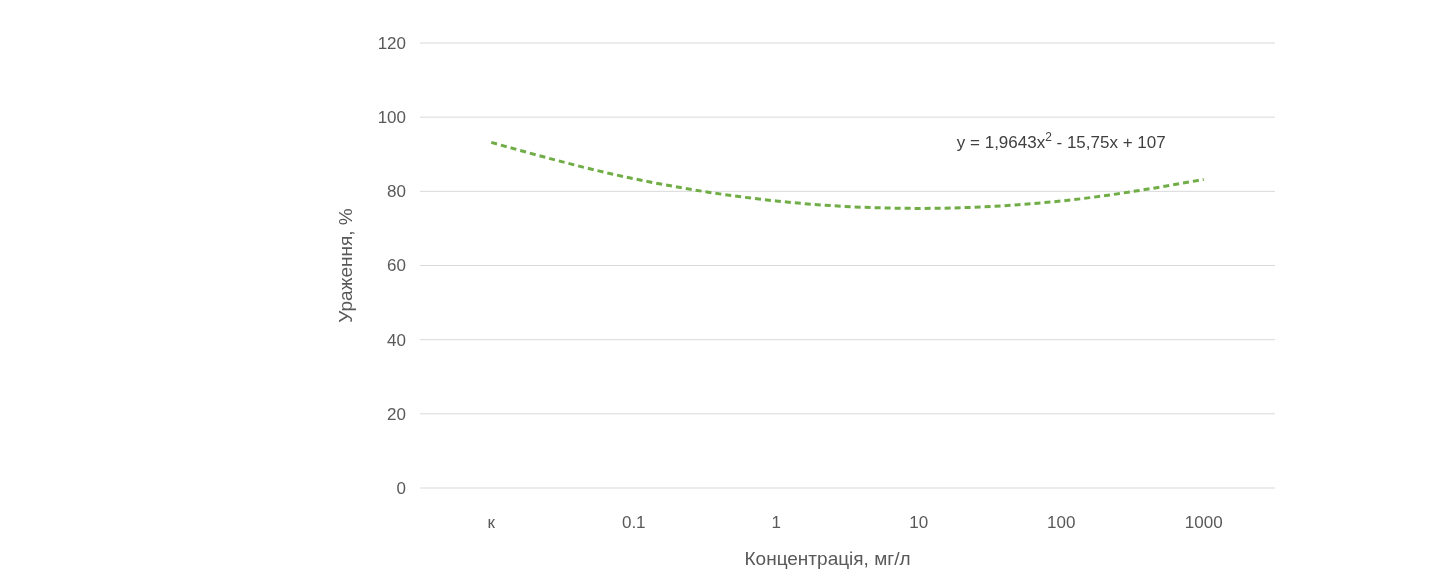  Describe the element at coordinates (776, 522) in the screenshot. I see `x-tick-label: 1` at that location.